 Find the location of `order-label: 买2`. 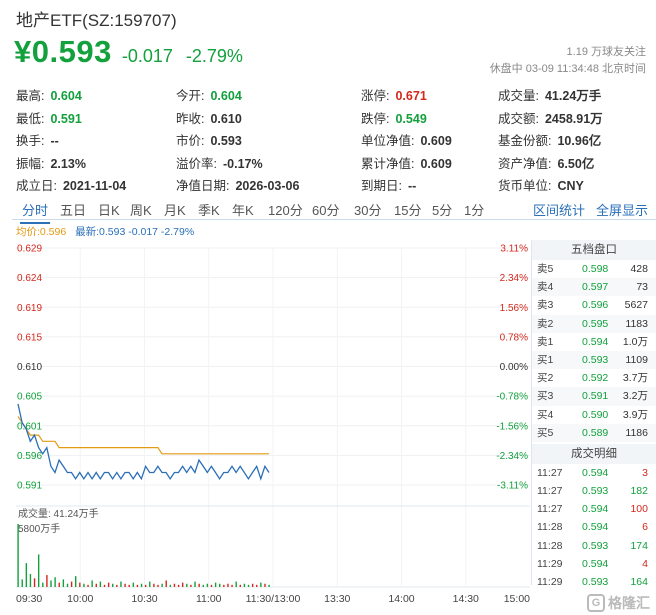

order-label: 买2 is located at coordinates (545, 378).